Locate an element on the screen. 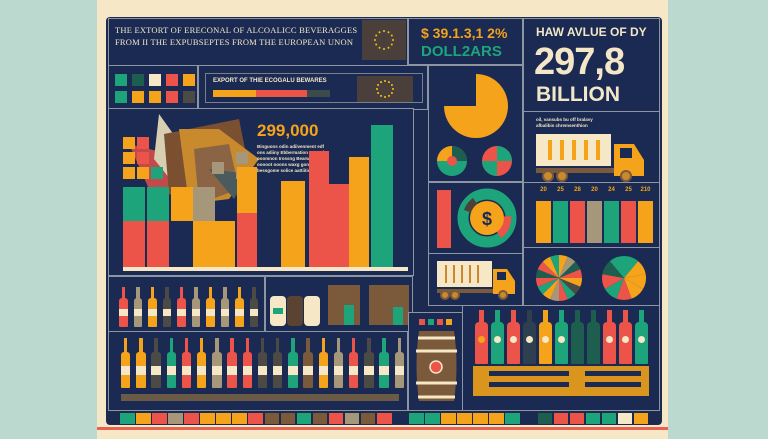 This screenshot has height=439, width=768. bar-label: 25 is located at coordinates (628, 190).